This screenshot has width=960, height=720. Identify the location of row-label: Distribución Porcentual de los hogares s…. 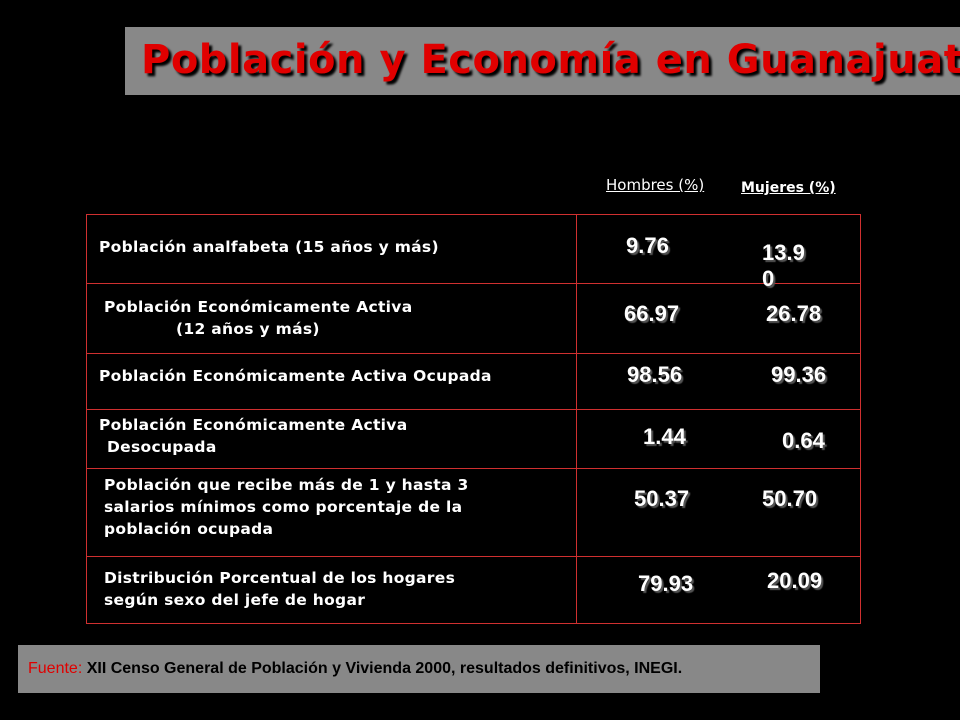
(280, 589).